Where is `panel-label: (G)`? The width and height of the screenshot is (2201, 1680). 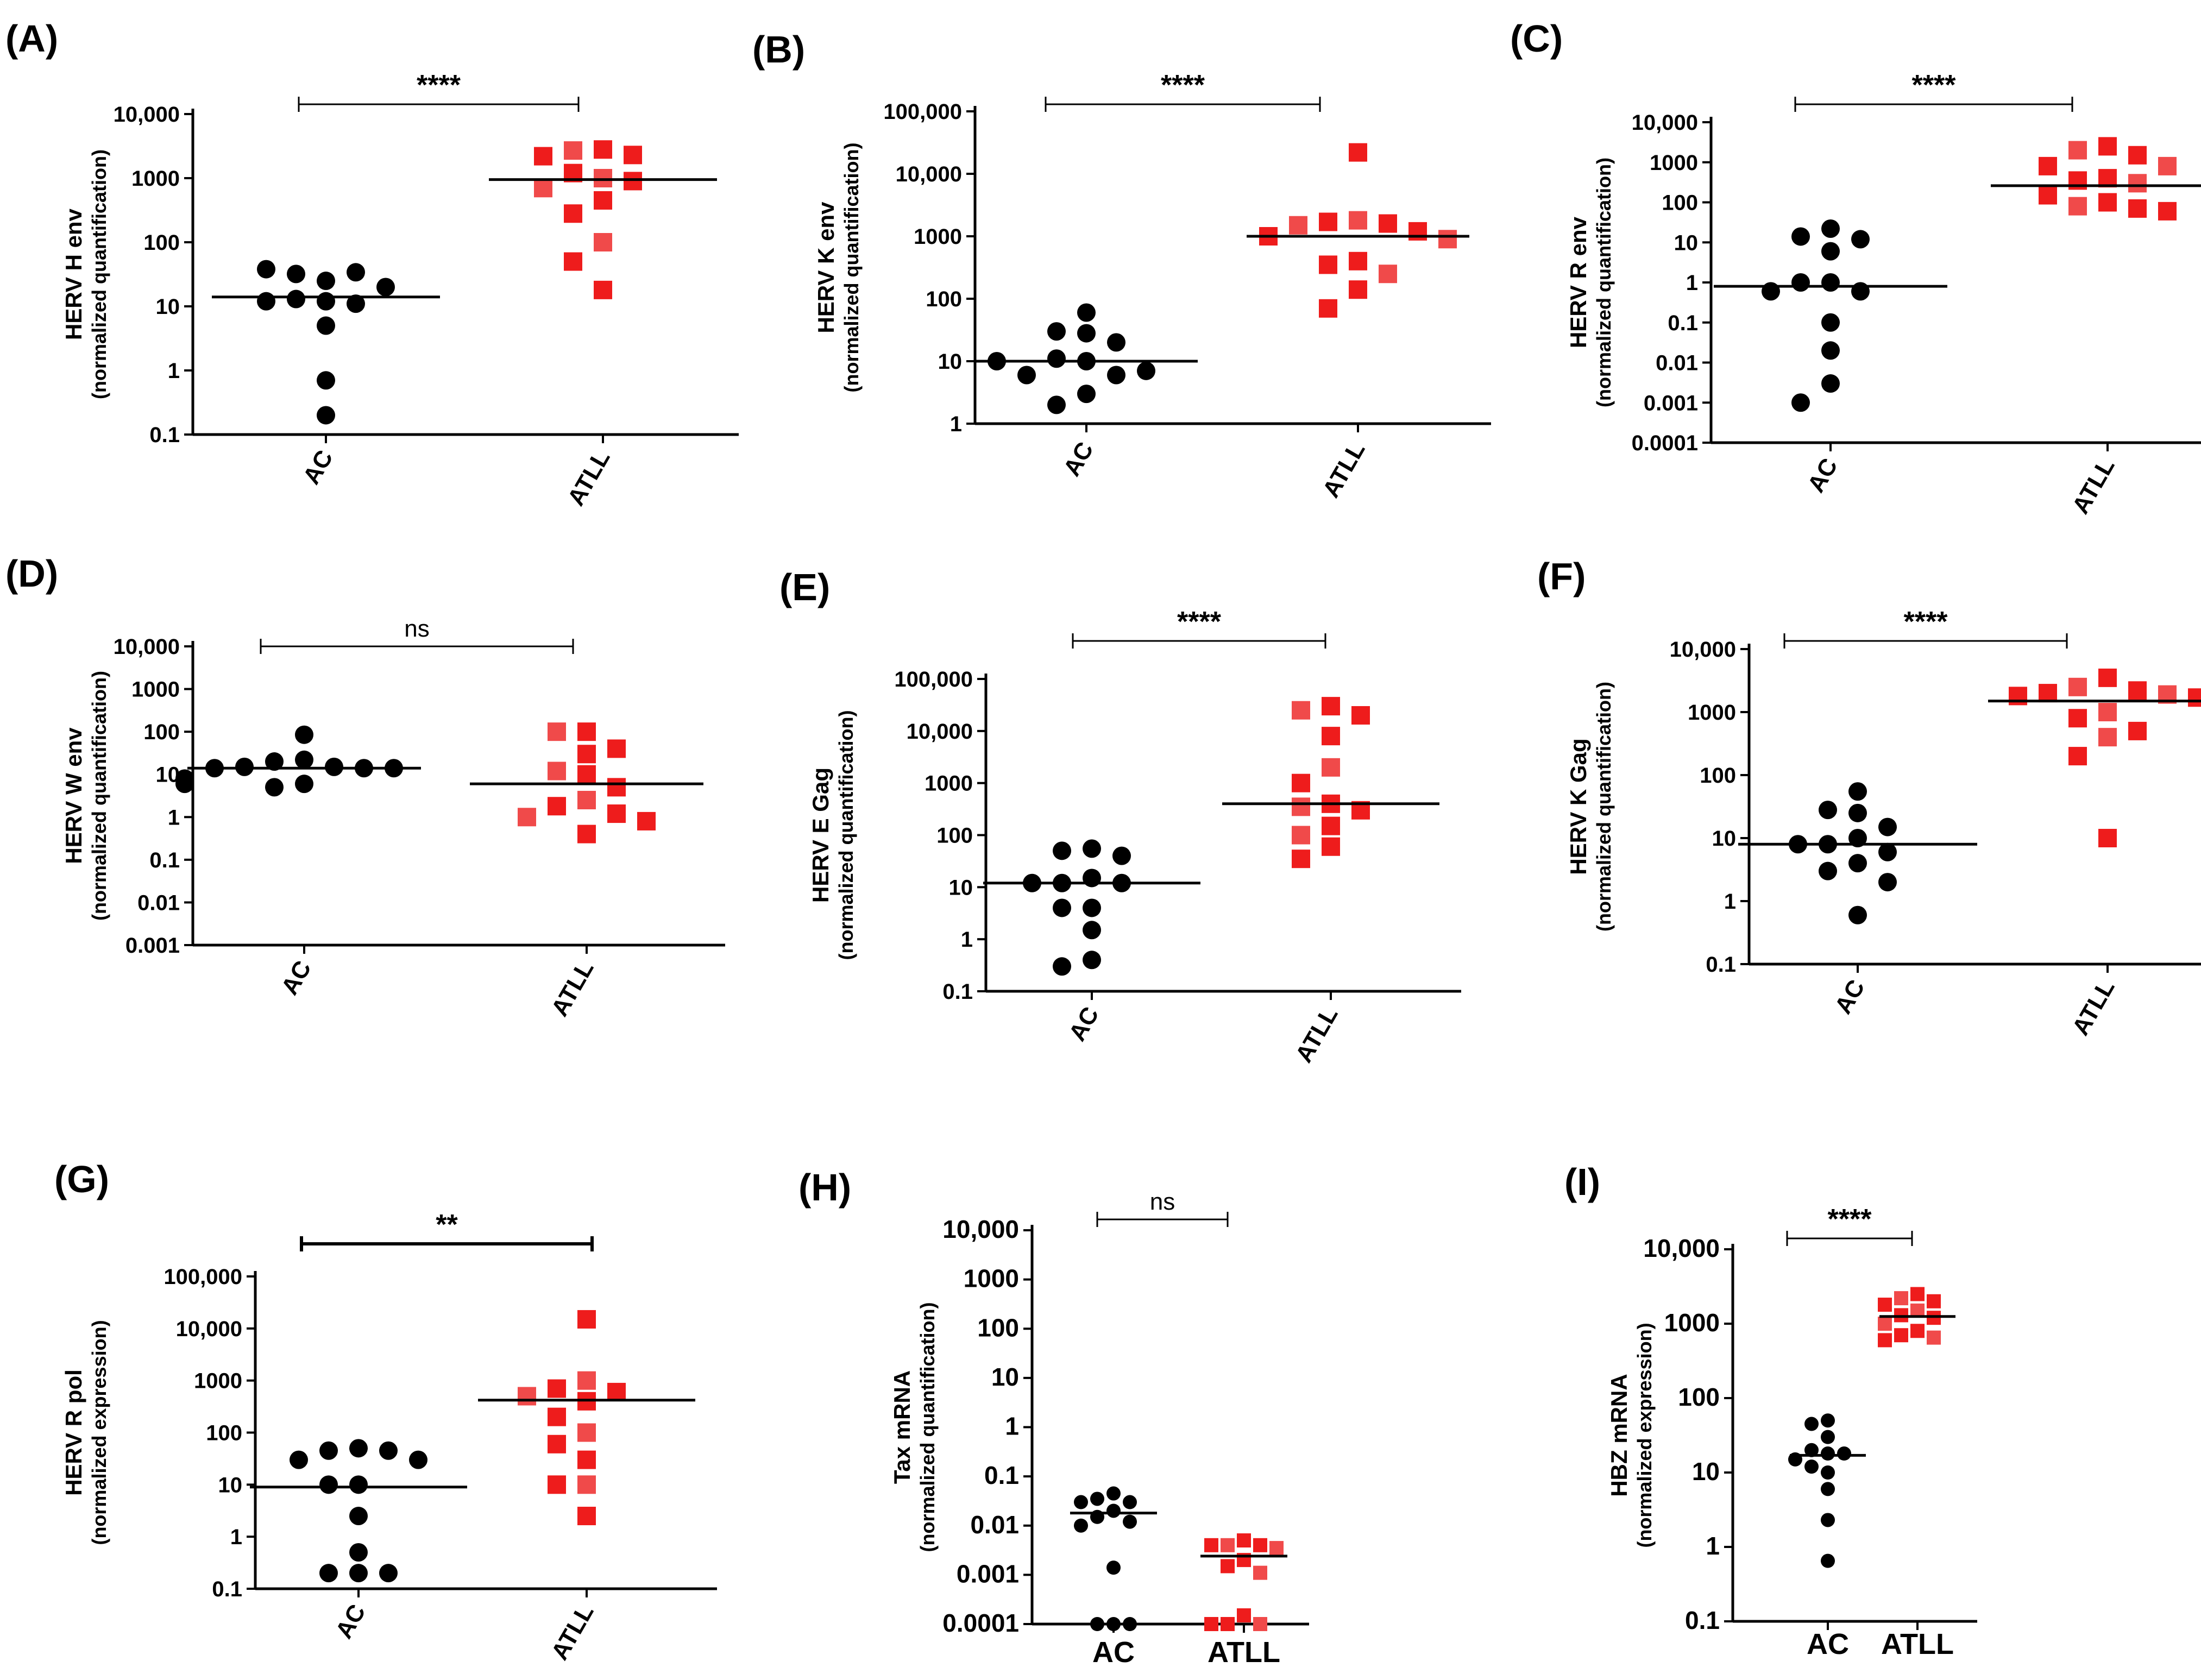
panel-label: (G) is located at coordinates (81, 1179).